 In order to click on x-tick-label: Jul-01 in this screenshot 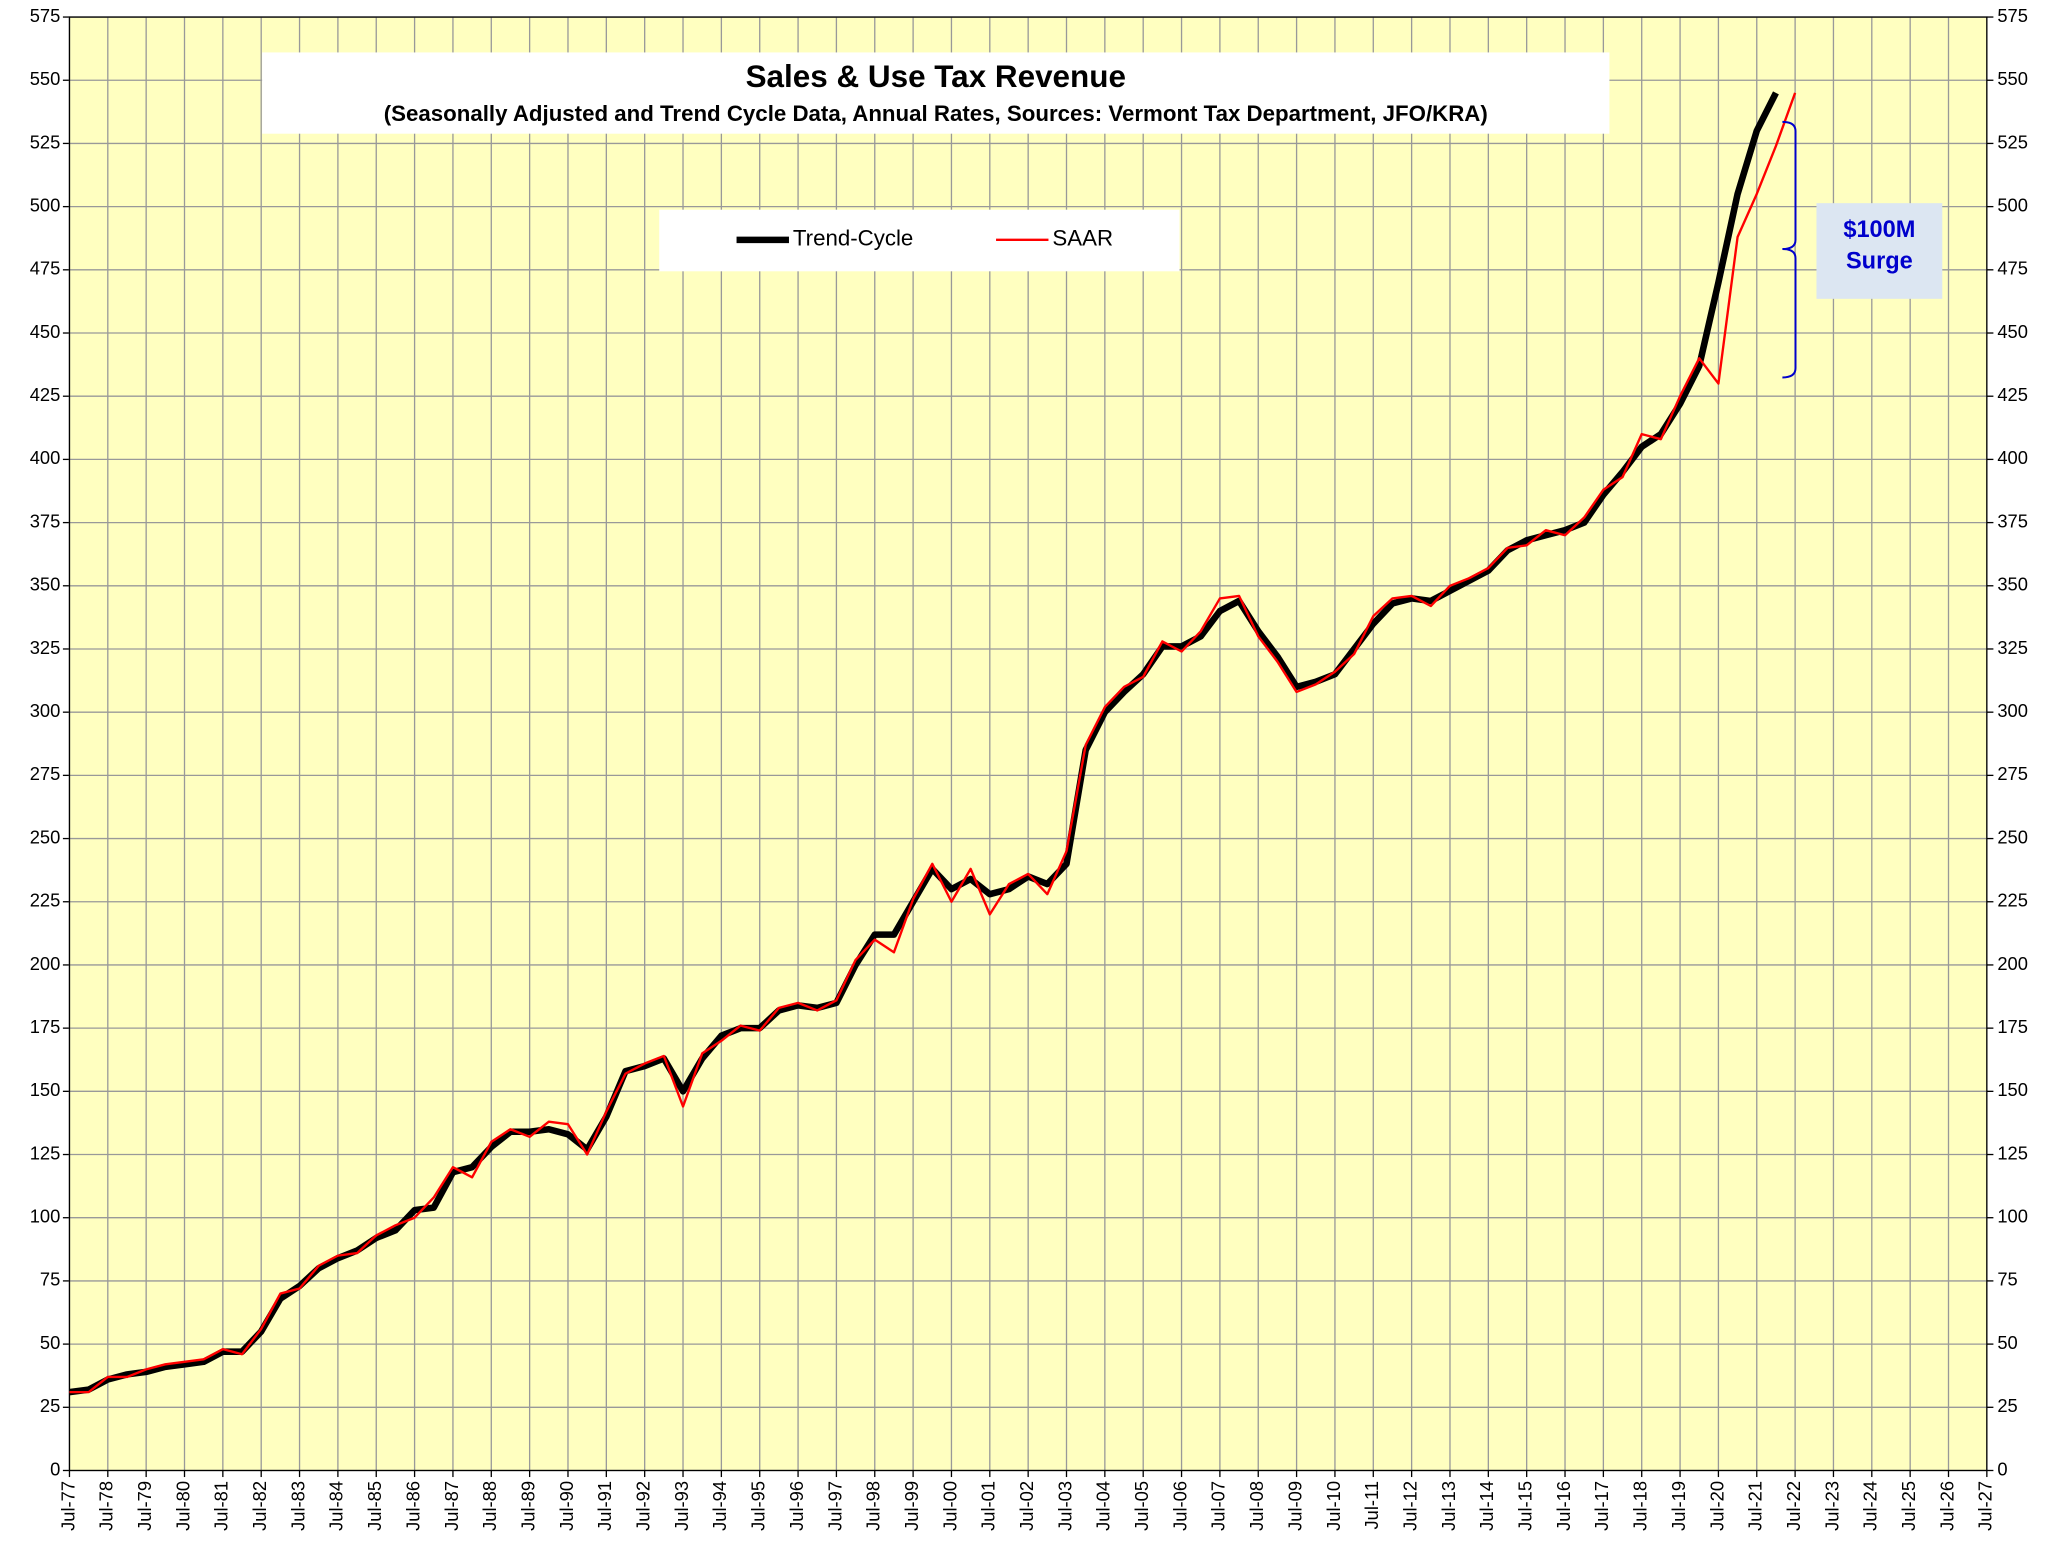, I will do `click(988, 1506)`.